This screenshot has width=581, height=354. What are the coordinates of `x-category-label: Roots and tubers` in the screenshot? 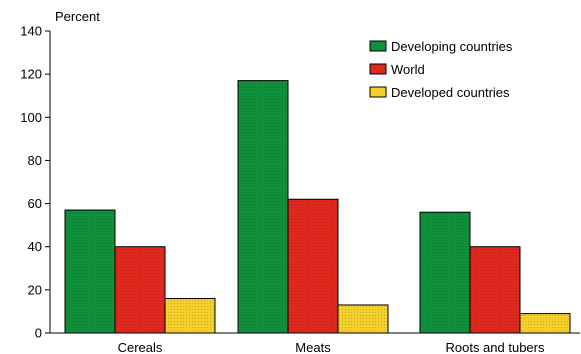 It's located at (495, 347).